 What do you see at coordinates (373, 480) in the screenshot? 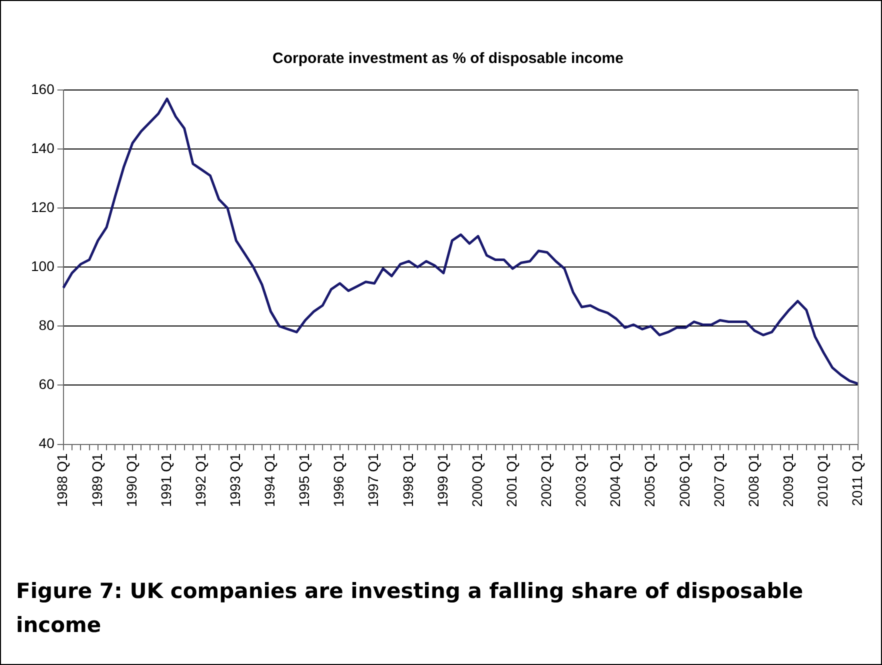
I see `x-tick-label: 1997 Q1` at bounding box center [373, 480].